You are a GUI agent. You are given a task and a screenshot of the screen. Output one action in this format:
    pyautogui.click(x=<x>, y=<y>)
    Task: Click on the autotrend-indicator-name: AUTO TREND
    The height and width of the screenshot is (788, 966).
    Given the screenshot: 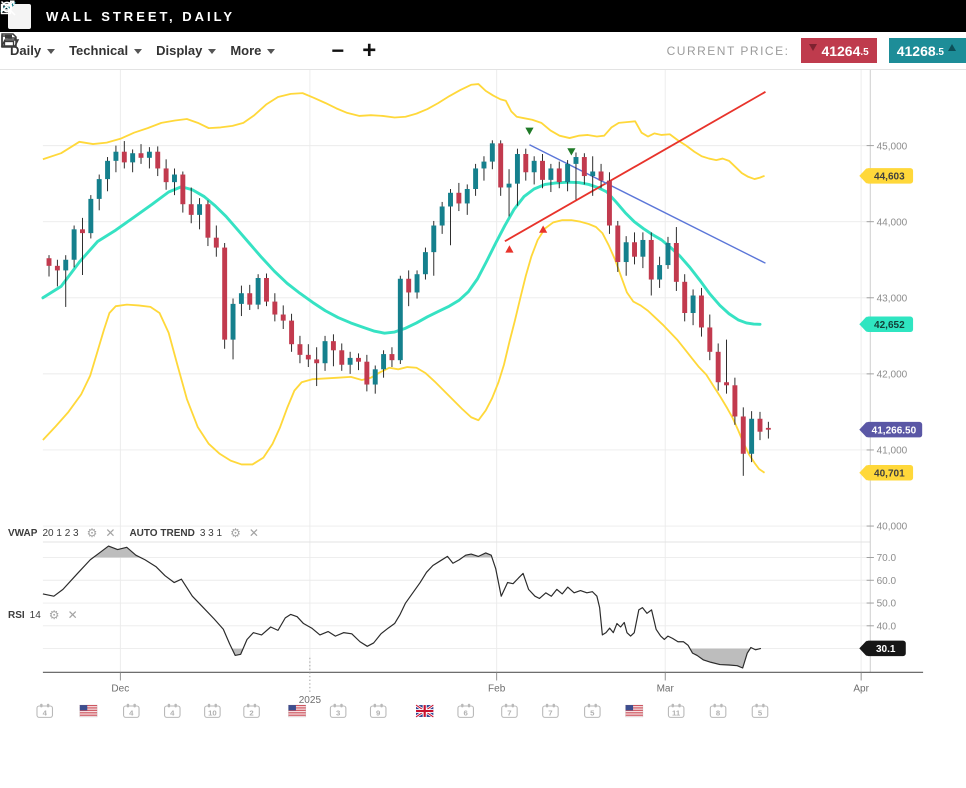 What is the action you would take?
    pyautogui.click(x=162, y=533)
    